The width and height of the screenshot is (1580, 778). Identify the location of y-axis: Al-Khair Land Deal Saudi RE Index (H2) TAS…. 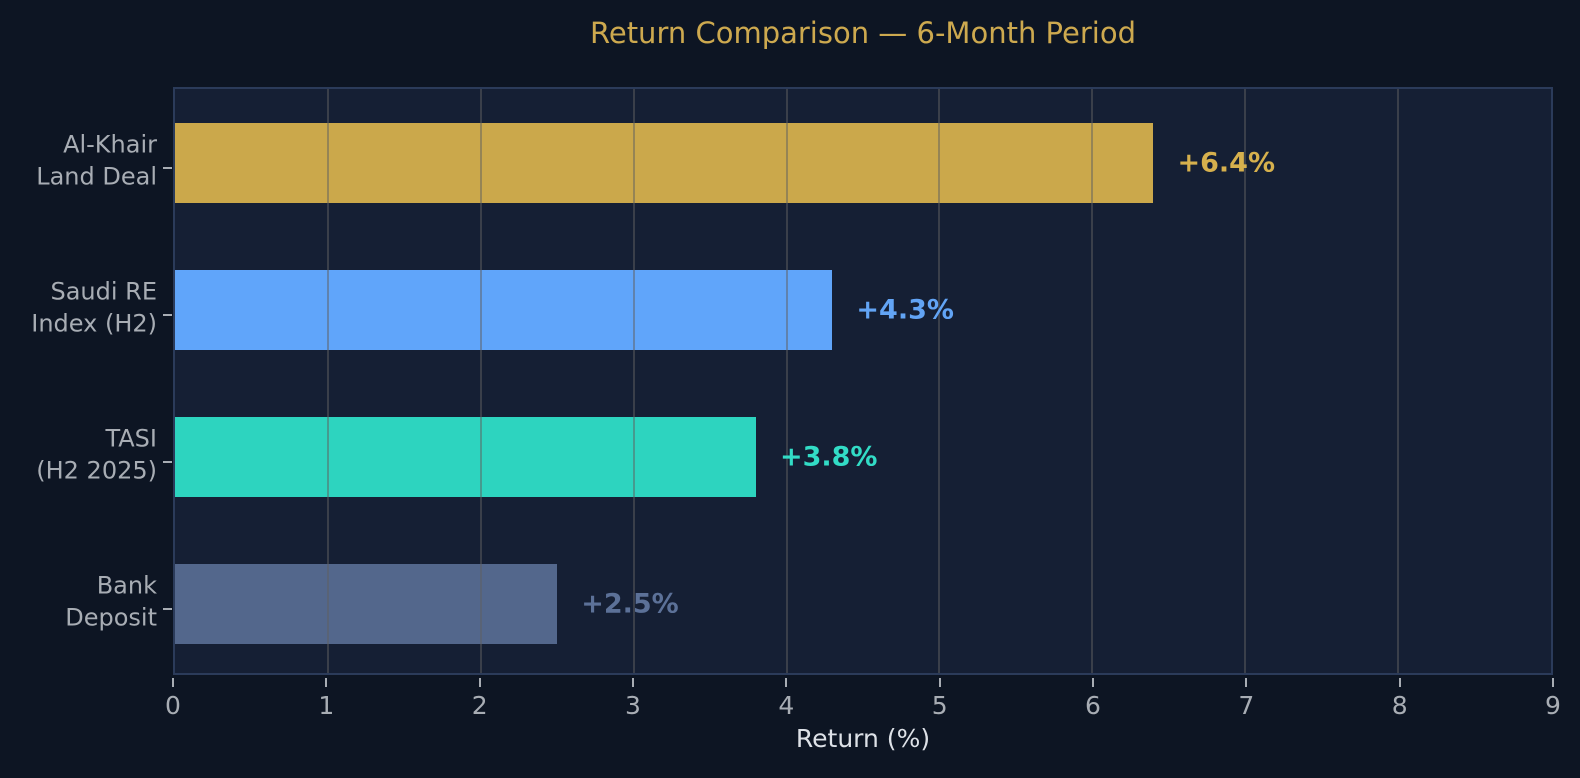
(86, 381).